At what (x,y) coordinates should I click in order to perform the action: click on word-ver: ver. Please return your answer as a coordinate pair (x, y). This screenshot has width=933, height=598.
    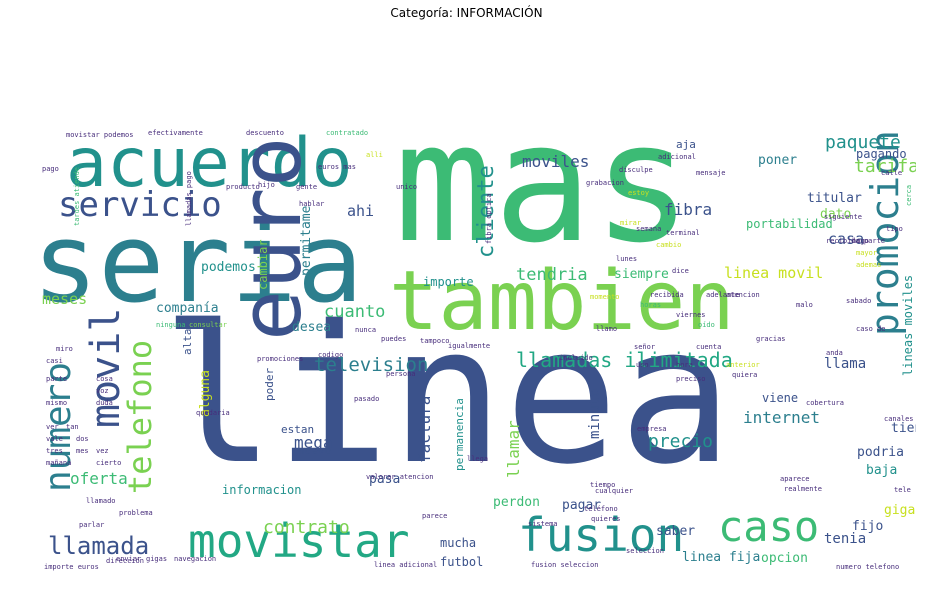
    Looking at the image, I should click on (52, 427).